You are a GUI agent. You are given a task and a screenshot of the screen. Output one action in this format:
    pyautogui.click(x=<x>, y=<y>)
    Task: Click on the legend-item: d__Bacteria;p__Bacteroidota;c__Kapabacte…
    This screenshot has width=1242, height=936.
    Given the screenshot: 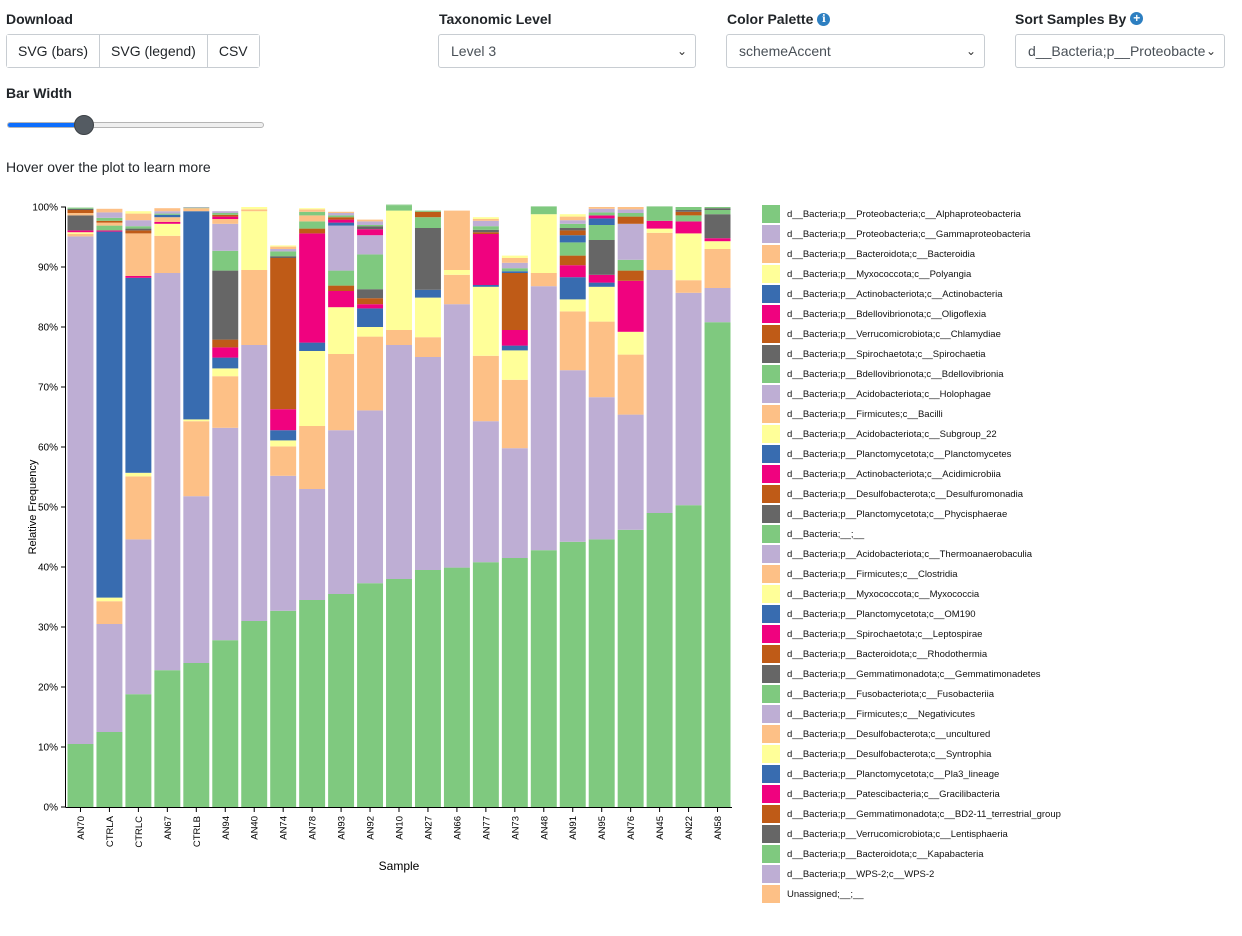 What is the action you would take?
    pyautogui.click(x=911, y=854)
    